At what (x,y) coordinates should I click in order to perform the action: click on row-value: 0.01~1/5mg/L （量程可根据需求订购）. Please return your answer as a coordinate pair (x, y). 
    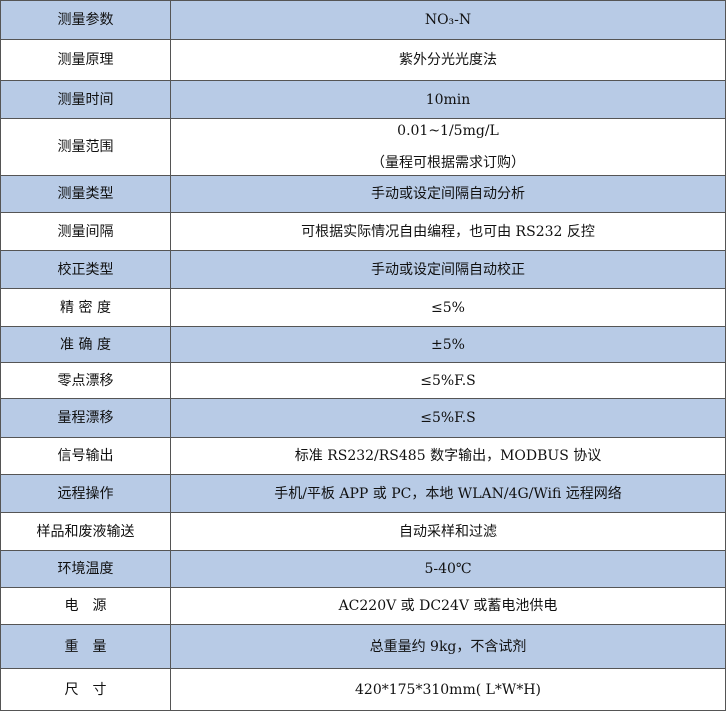
    Looking at the image, I should click on (448, 147).